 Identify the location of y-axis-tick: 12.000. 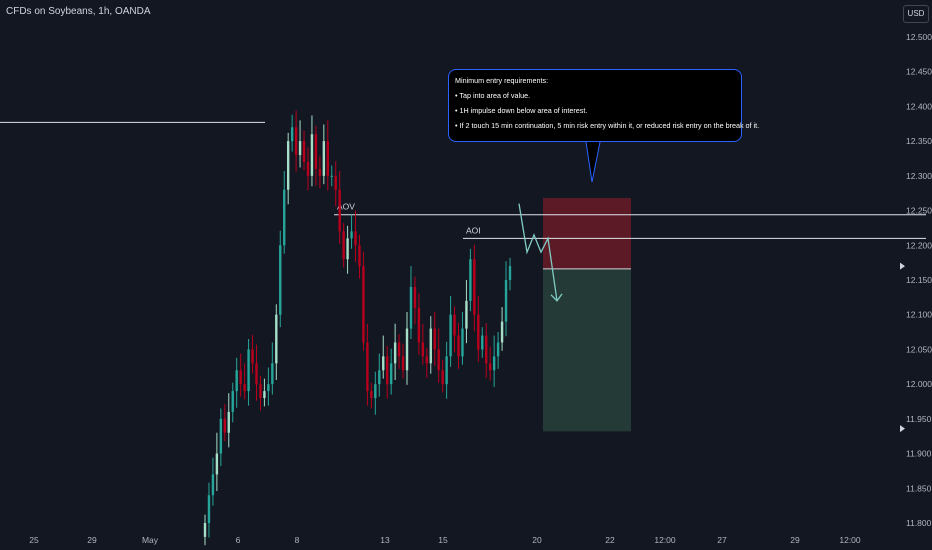
(919, 384).